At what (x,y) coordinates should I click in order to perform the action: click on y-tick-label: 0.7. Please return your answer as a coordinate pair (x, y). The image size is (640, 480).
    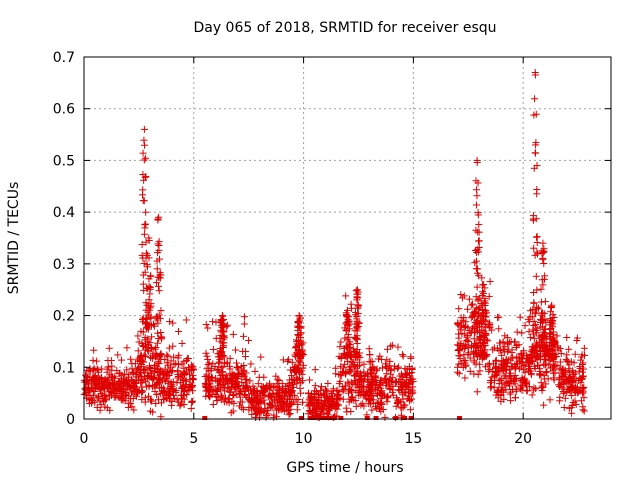
    Looking at the image, I should click on (64, 58).